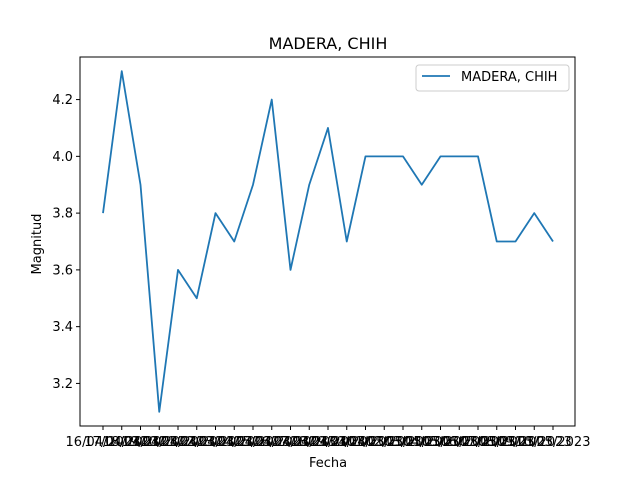  I want to click on chart-title: MADERA, CHIH, so click(328, 43).